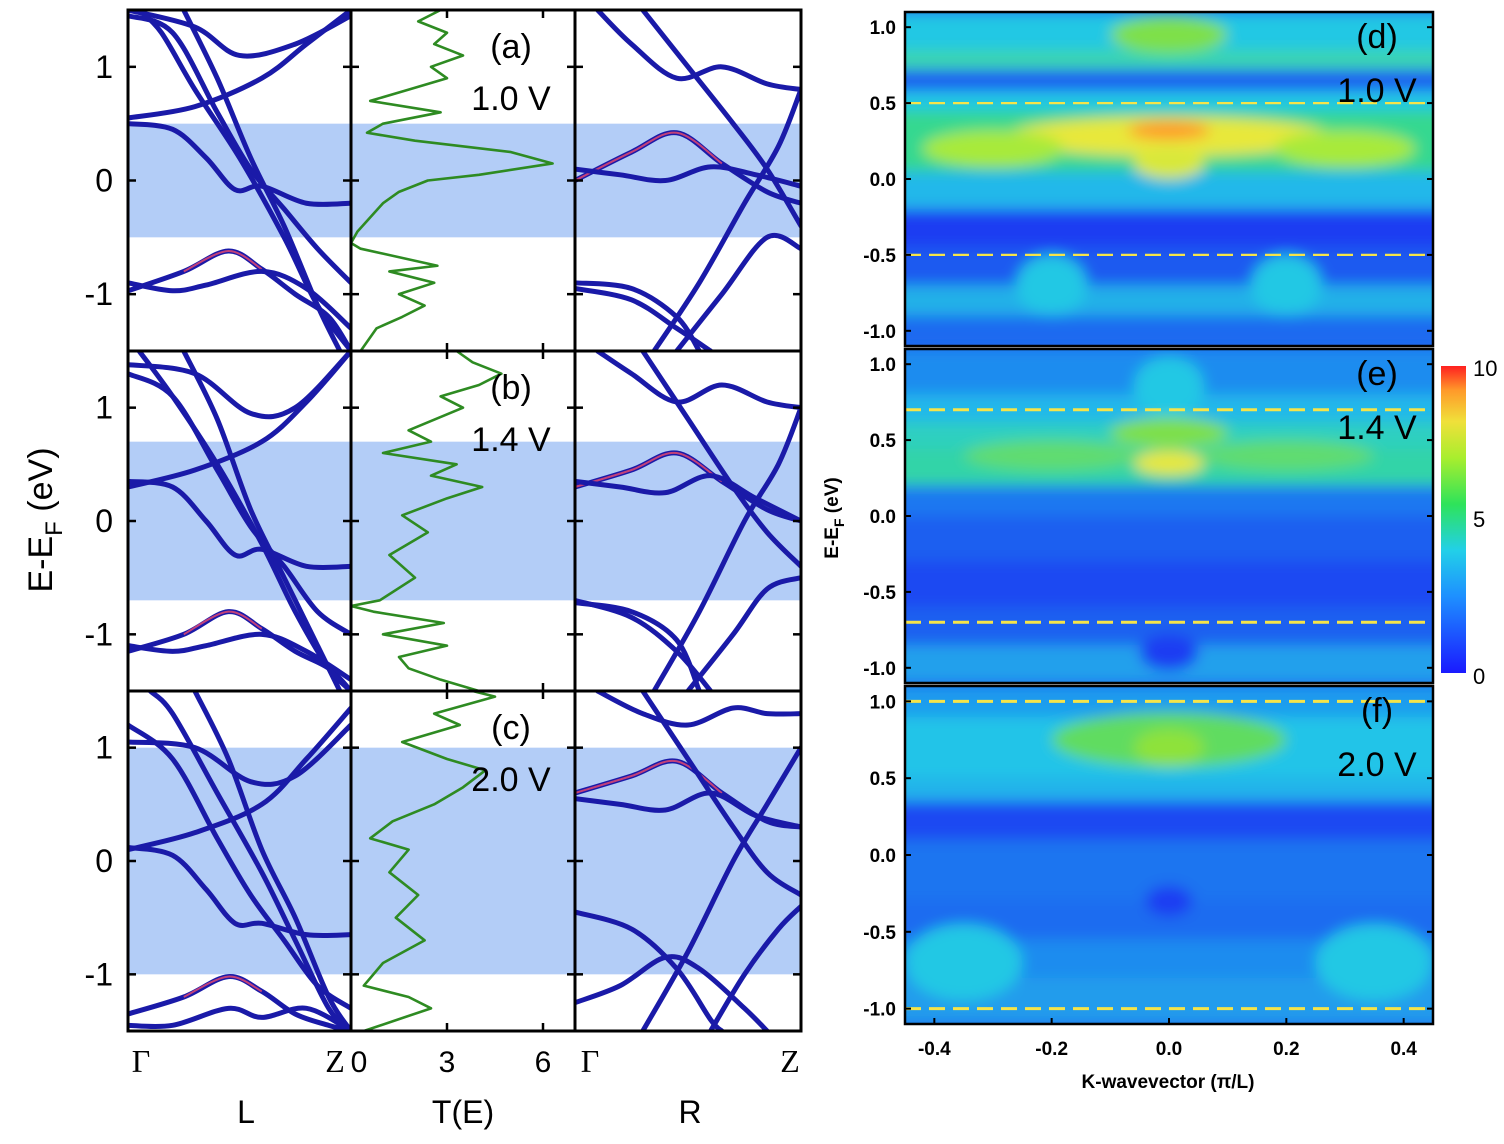  Describe the element at coordinates (689, 1112) in the screenshot. I see `column-label-right: R` at that location.